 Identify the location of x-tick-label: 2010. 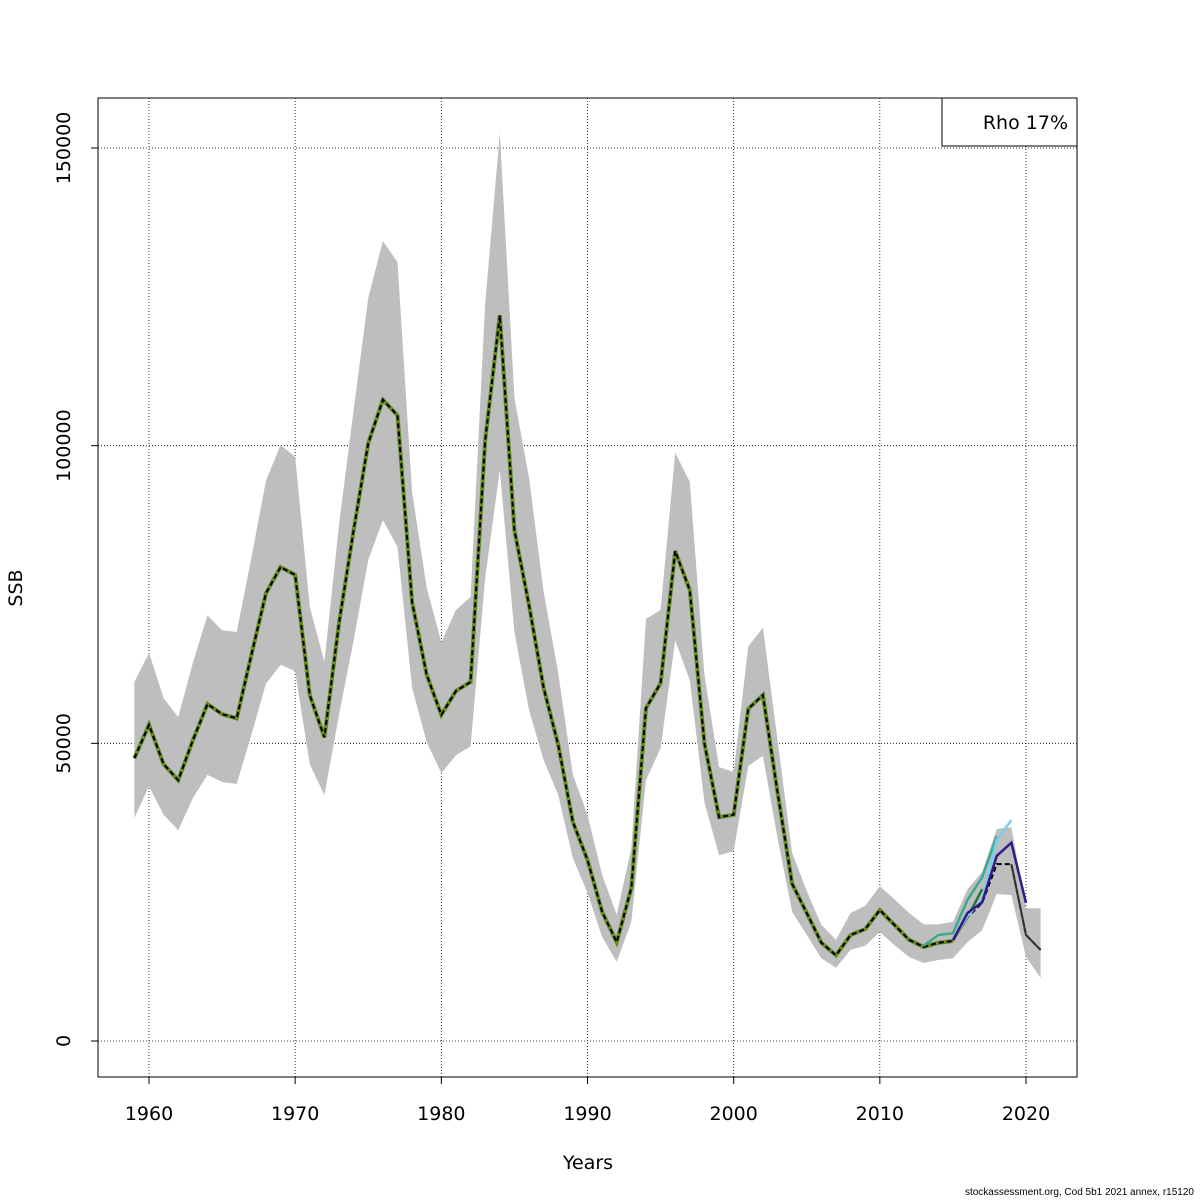
(880, 1114).